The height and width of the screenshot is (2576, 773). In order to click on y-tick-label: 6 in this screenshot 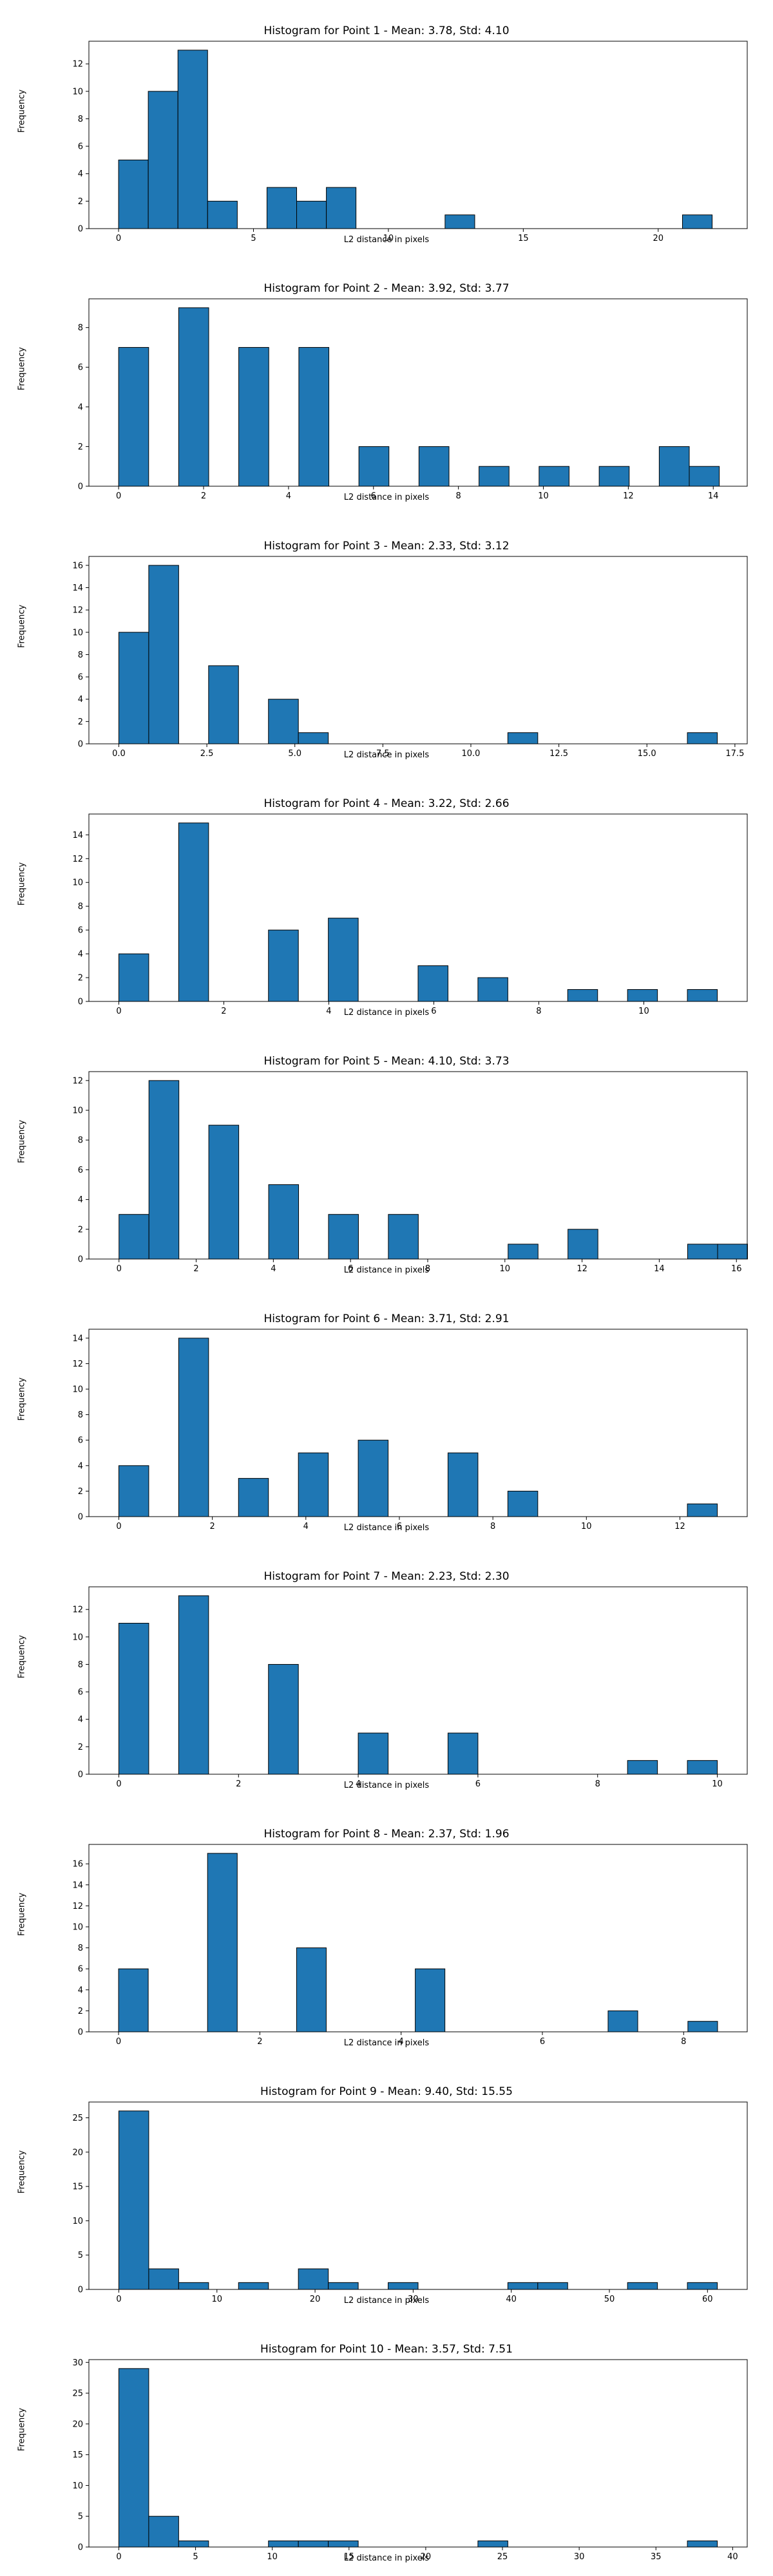, I will do `click(80, 1970)`.